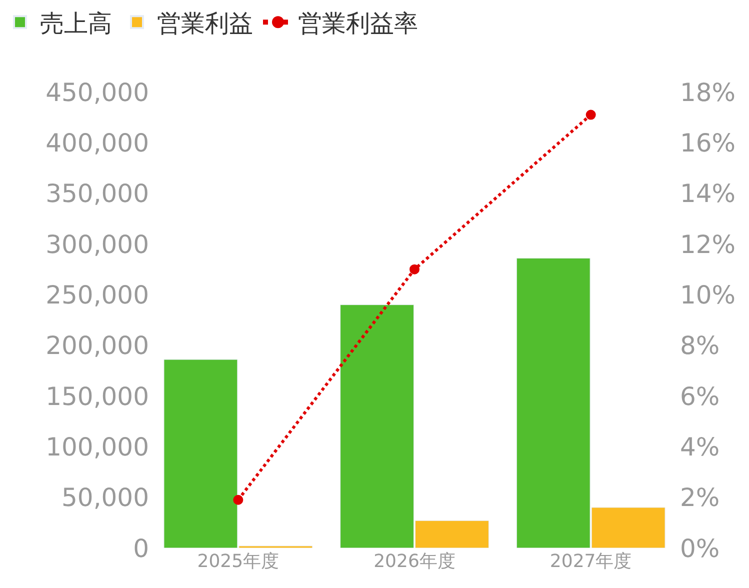  I want to click on y-tick-label: 100,000, so click(97, 447).